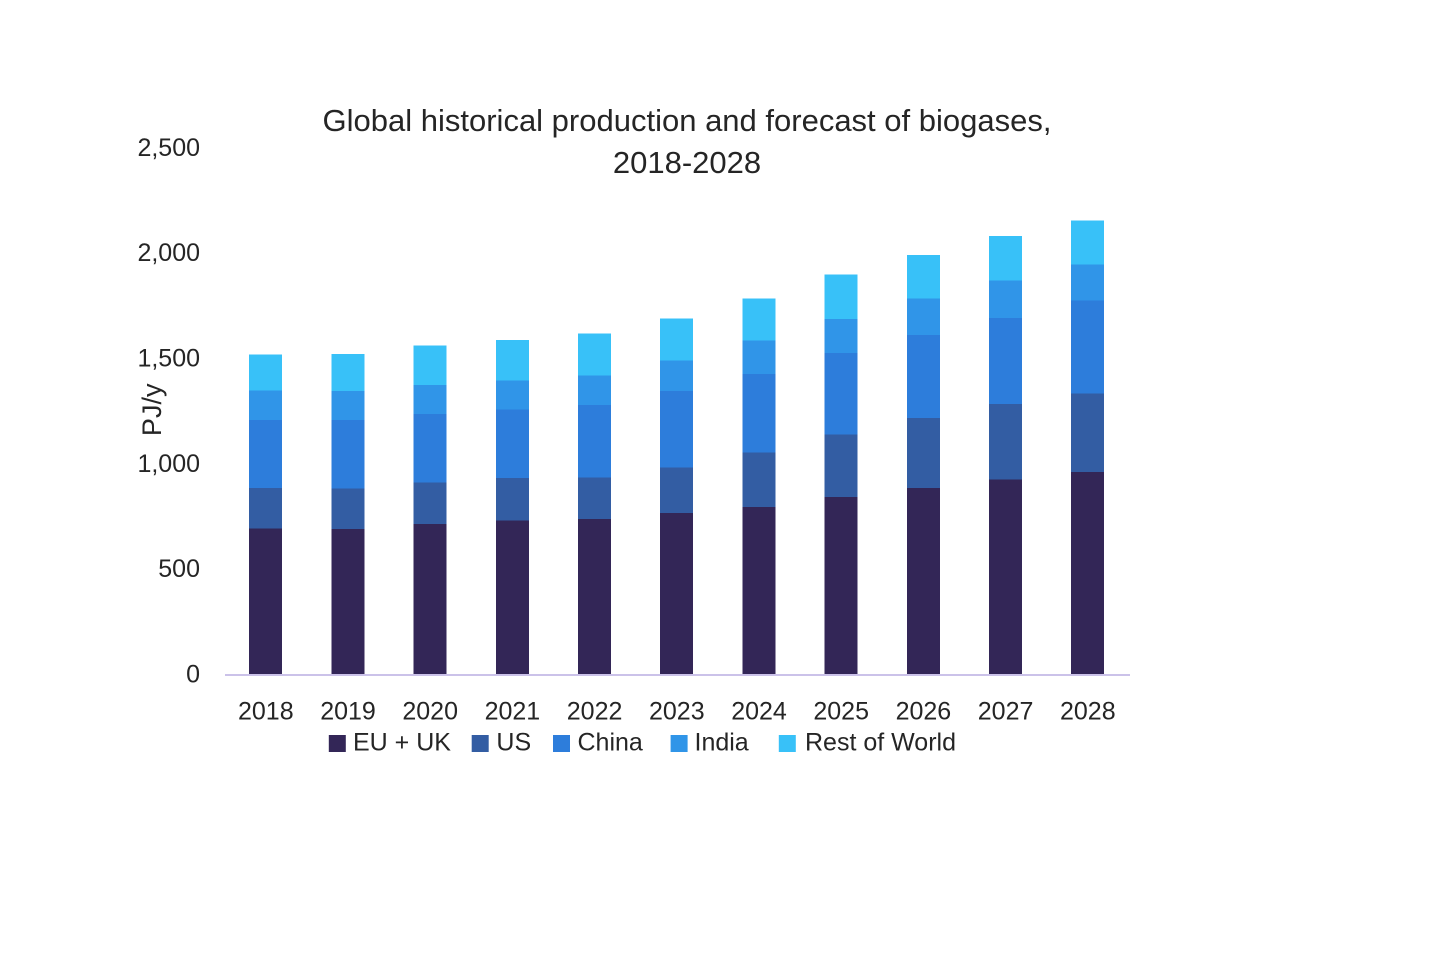 This screenshot has height=960, width=1440. I want to click on svg-text: 0, so click(193, 675).